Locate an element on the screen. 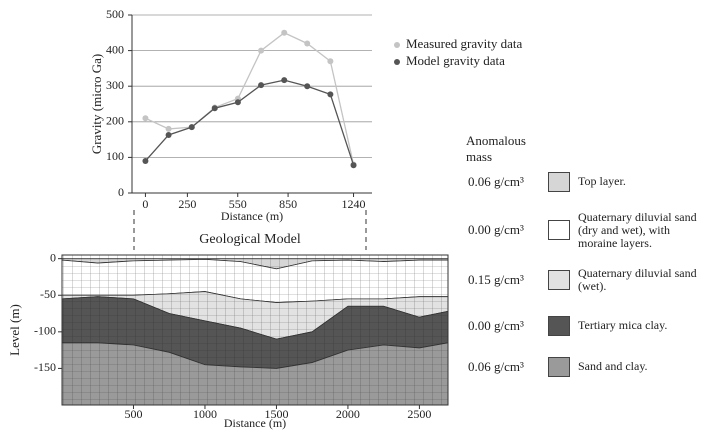 The width and height of the screenshot is (706, 432). x-tick-label: 250 is located at coordinates (187, 204).